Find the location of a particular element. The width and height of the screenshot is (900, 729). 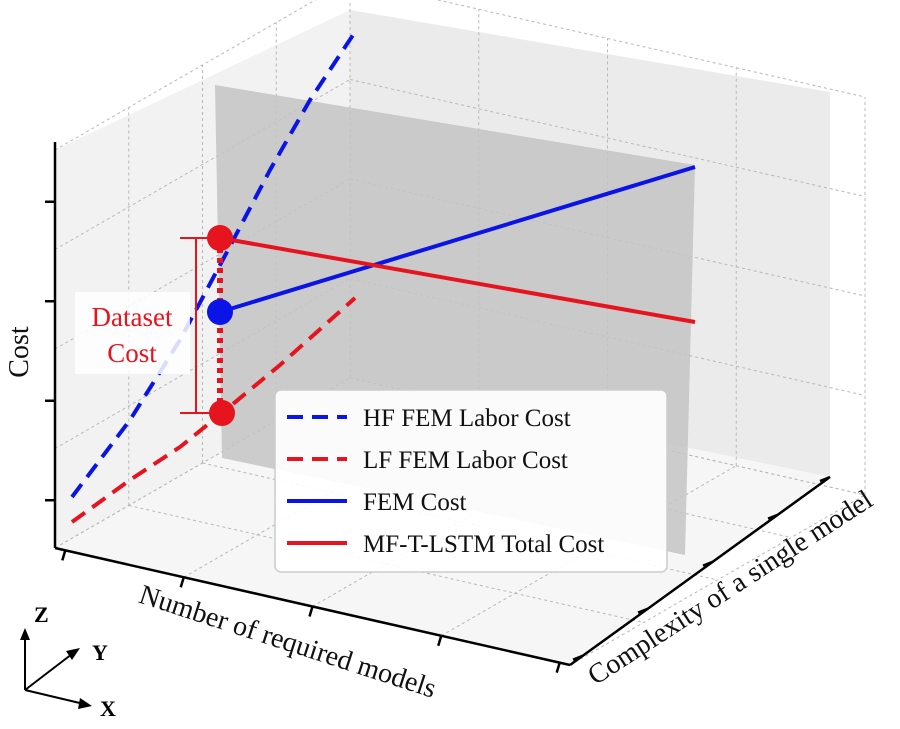

fem-cost-line is located at coordinates (457, 239).